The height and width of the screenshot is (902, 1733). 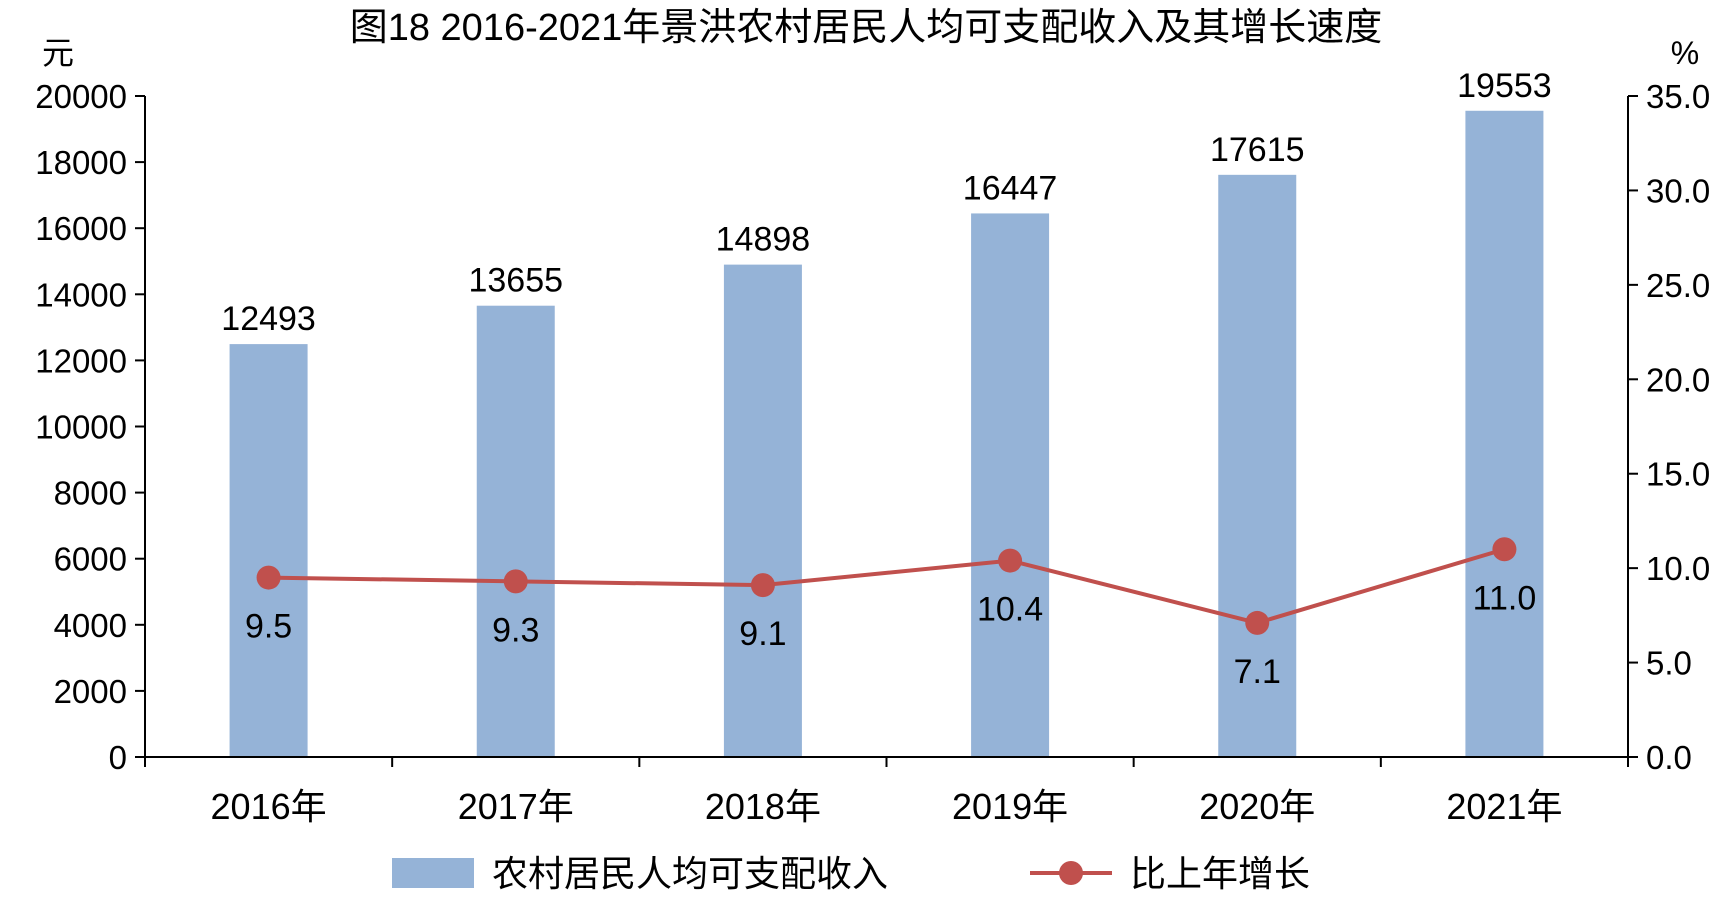 What do you see at coordinates (1257, 806) in the screenshot?
I see `x-tick-label: 2020年` at bounding box center [1257, 806].